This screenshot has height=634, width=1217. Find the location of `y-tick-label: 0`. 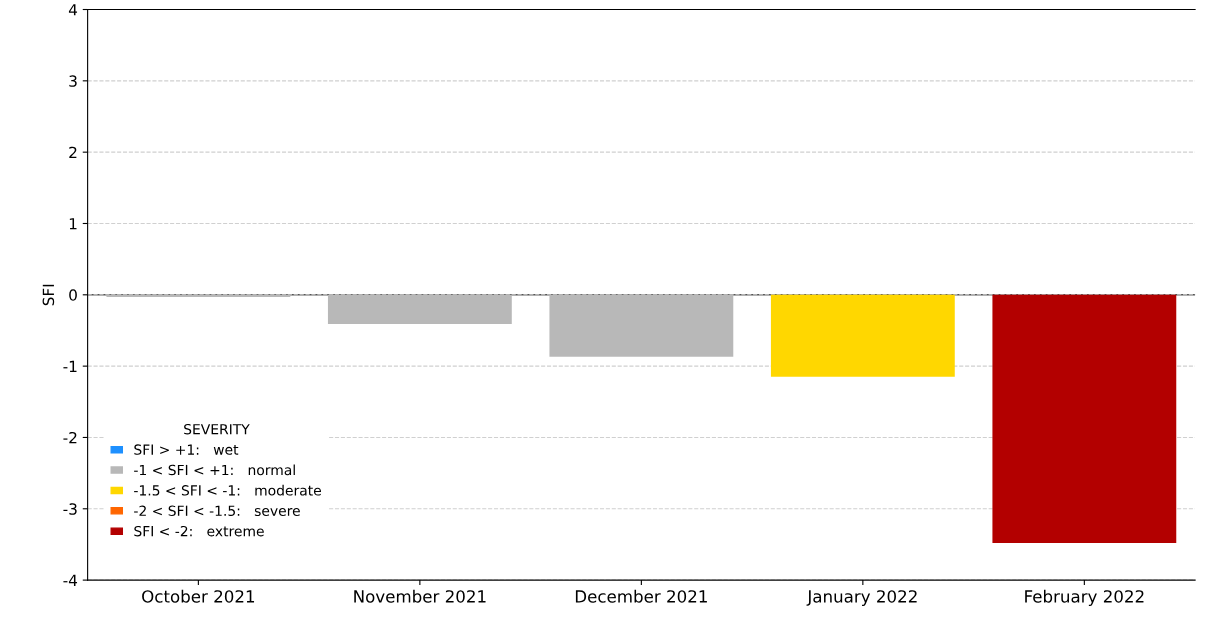

y-tick-label: 0 is located at coordinates (73, 295).